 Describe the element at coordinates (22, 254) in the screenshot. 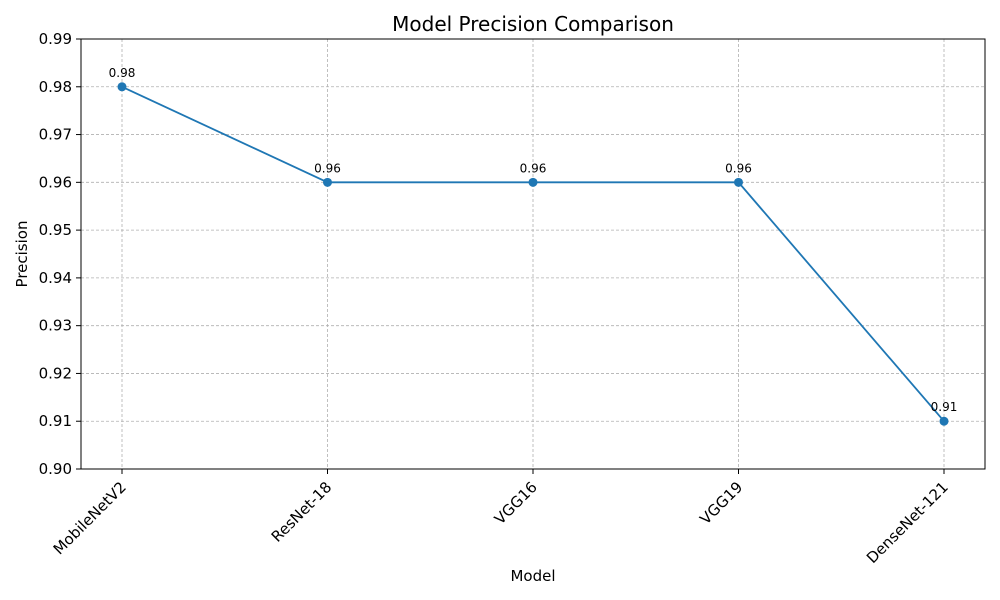

I see `y-axis-label: Precision` at that location.